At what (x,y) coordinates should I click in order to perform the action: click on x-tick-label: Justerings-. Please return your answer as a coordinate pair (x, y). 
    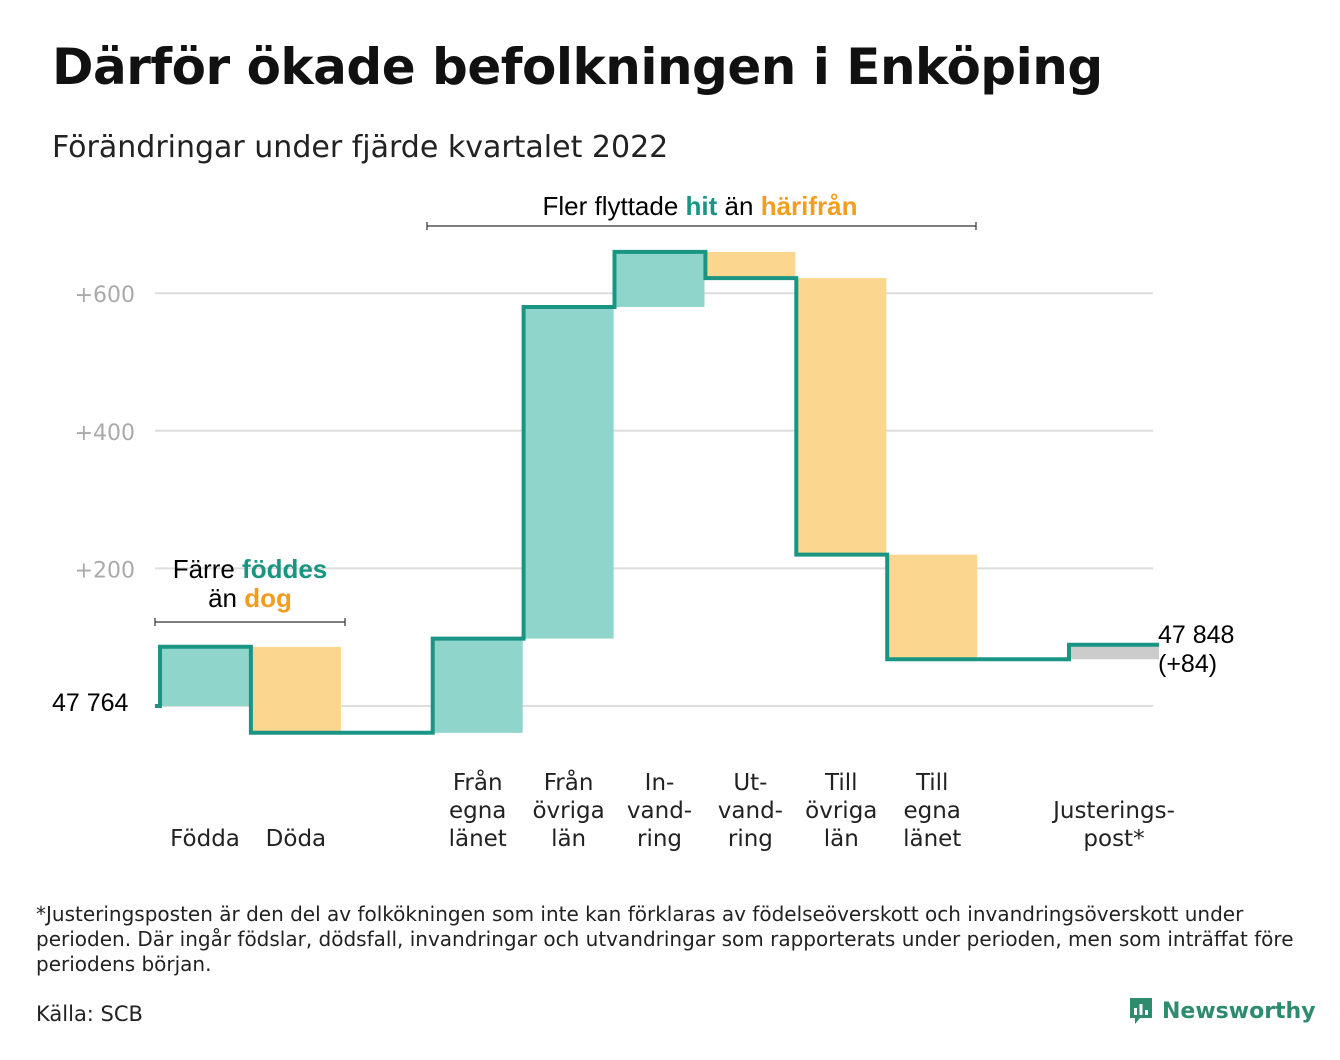
    Looking at the image, I should click on (1113, 811).